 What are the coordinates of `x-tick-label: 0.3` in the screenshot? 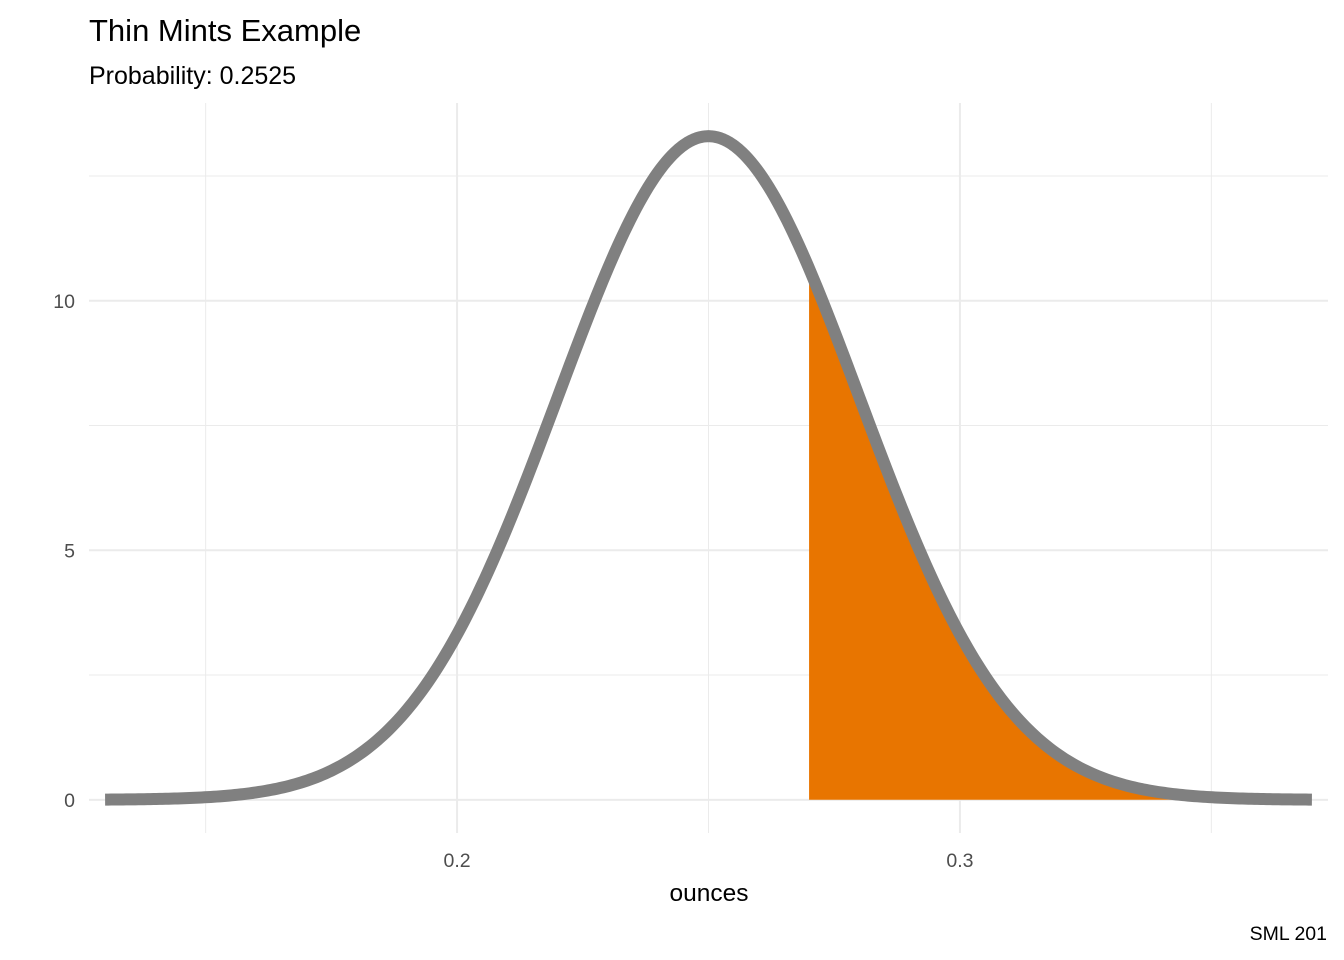 It's located at (959, 861).